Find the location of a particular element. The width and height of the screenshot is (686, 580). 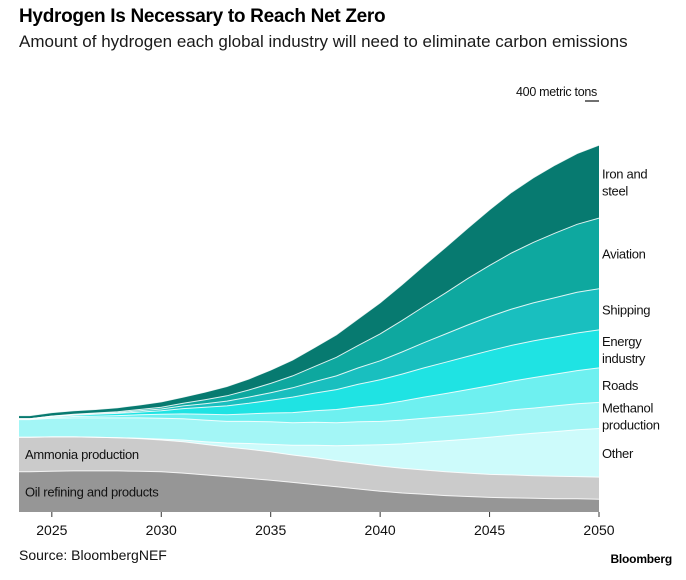

area-methanol-production is located at coordinates (309, 424).